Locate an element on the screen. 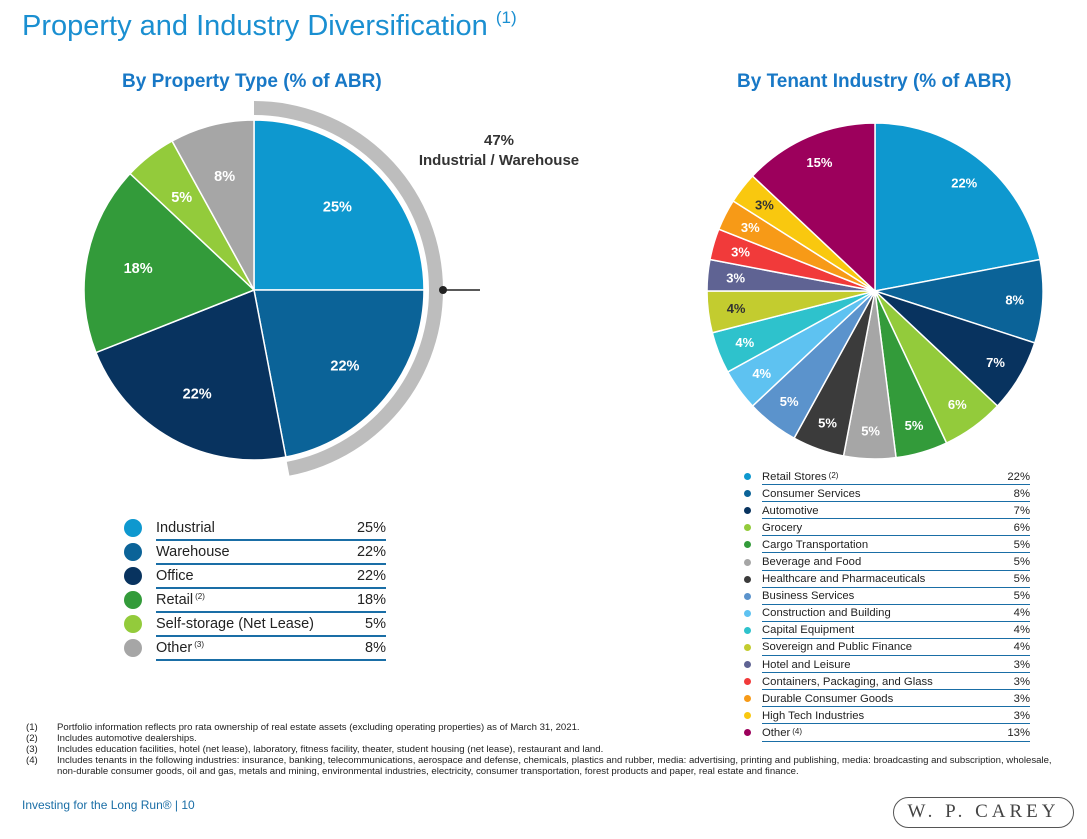 The width and height of the screenshot is (1087, 839). legend-row-office: Office 22% is located at coordinates (253, 576).